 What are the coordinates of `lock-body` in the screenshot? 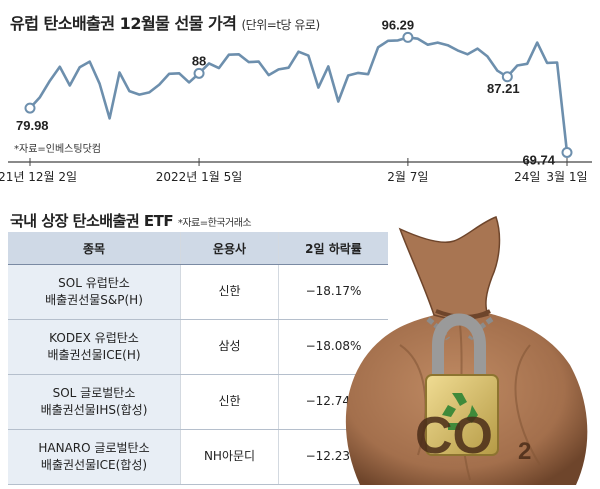 It's located at (462, 415).